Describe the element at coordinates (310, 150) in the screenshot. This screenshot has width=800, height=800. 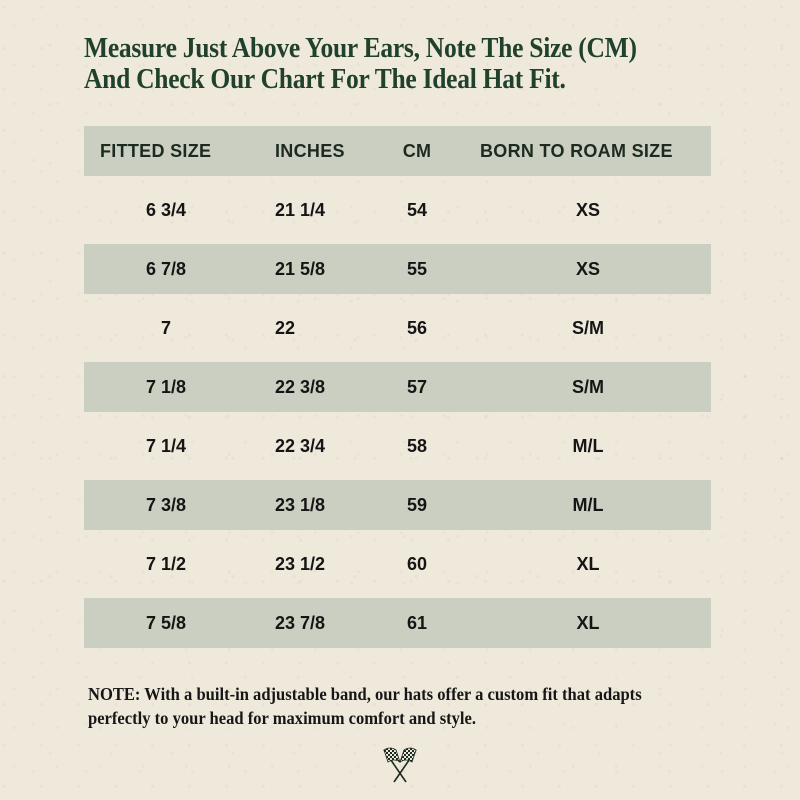
I see `column-header-inches: INCHES` at that location.